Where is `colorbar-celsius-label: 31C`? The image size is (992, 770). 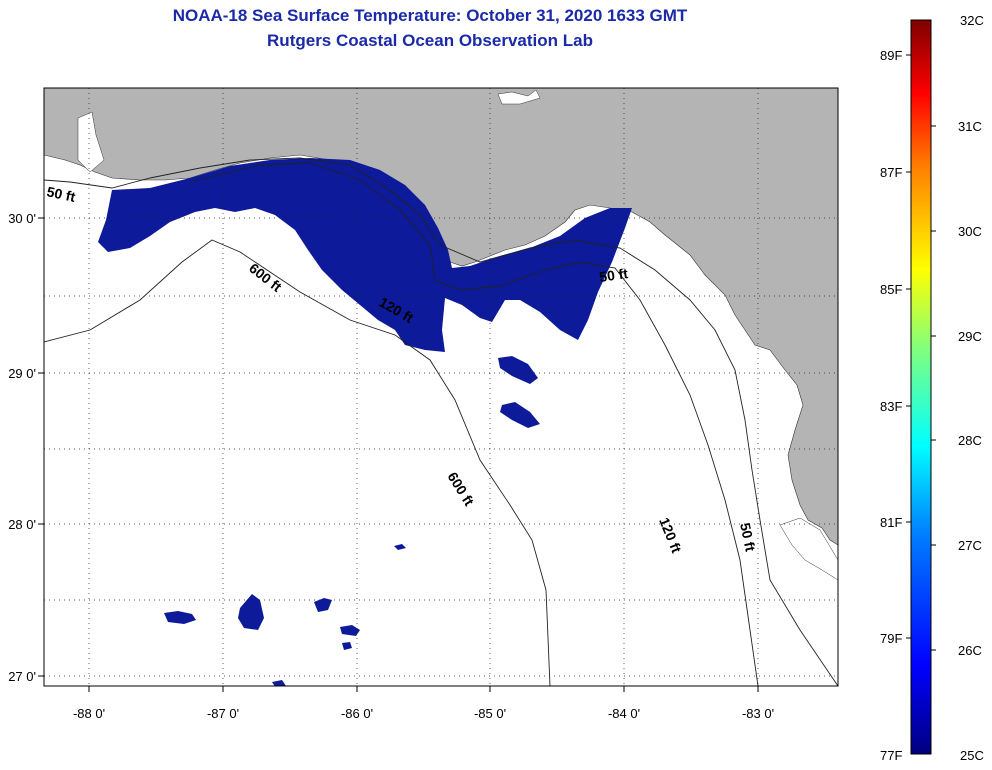 colorbar-celsius-label: 31C is located at coordinates (970, 126).